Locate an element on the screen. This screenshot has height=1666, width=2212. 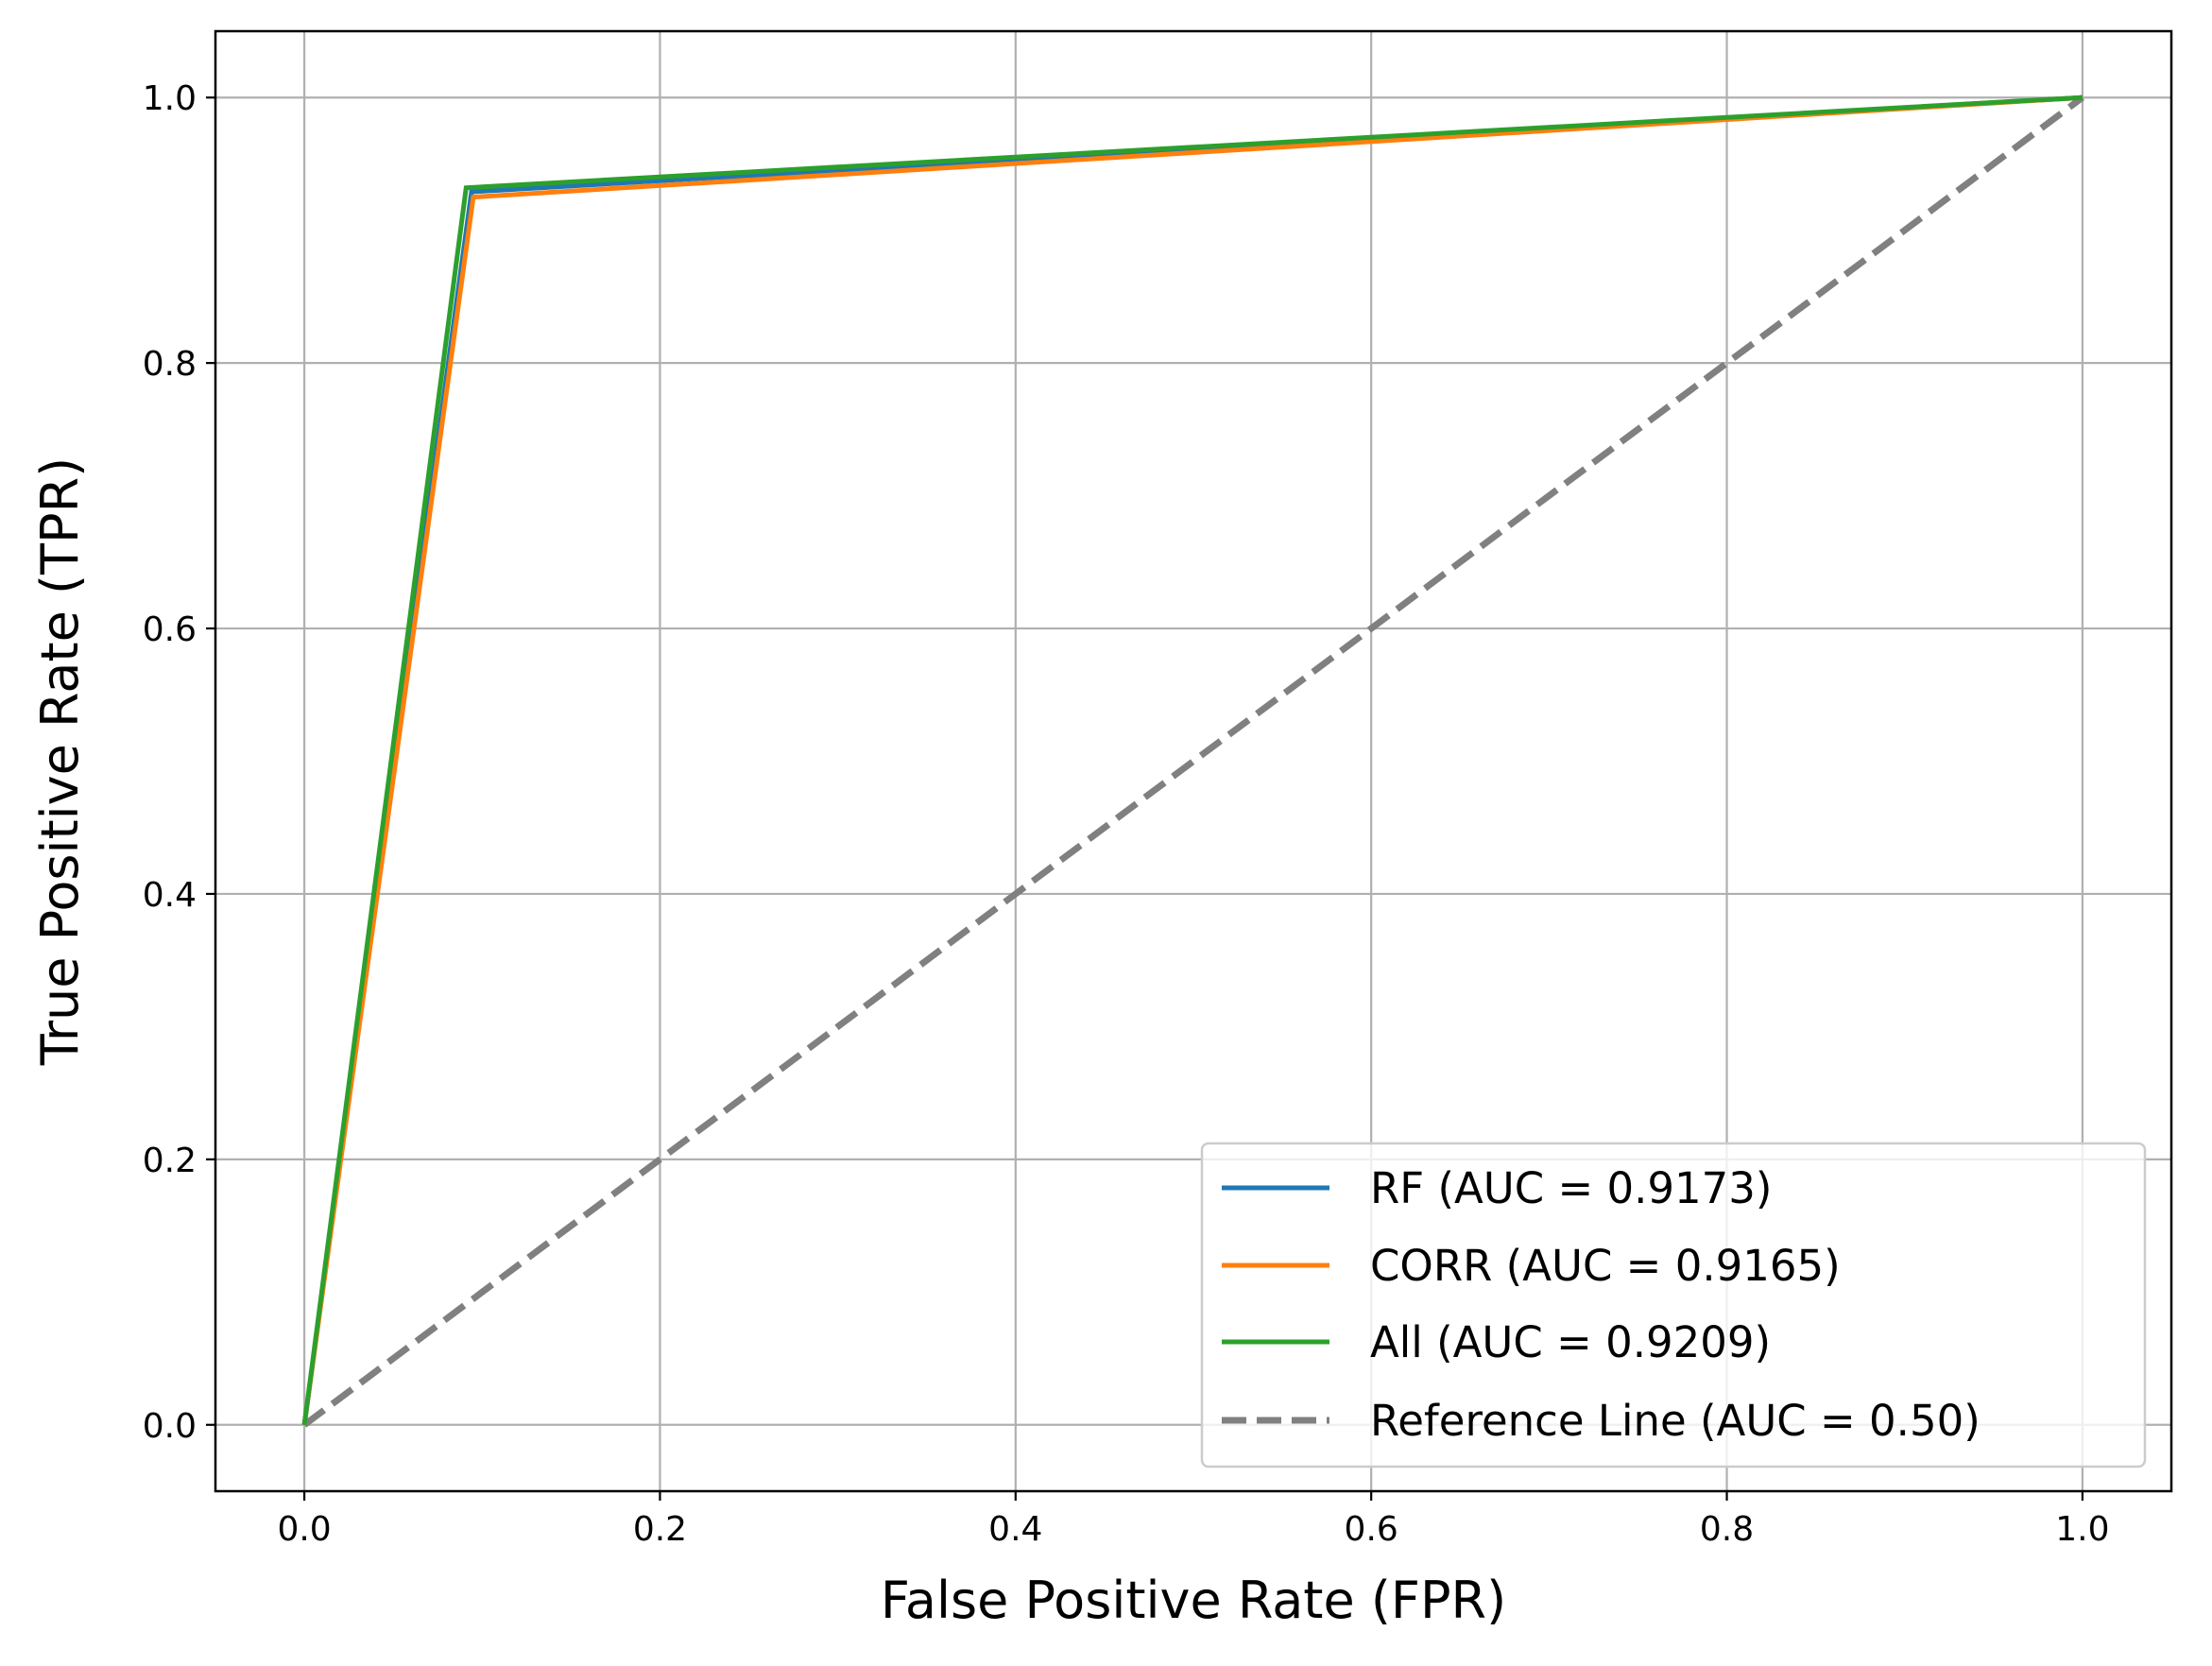
y-tick-label: 0.2 is located at coordinates (170, 1161).